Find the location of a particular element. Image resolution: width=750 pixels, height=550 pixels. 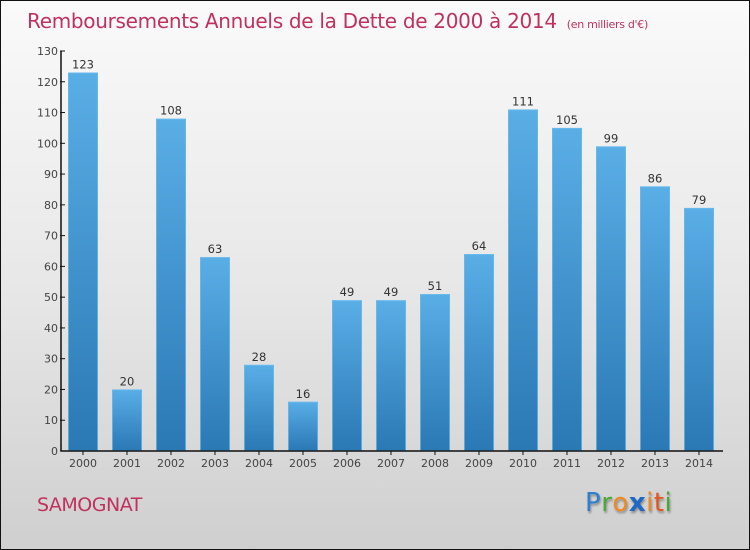

x-tick-label: 2012 is located at coordinates (611, 463).